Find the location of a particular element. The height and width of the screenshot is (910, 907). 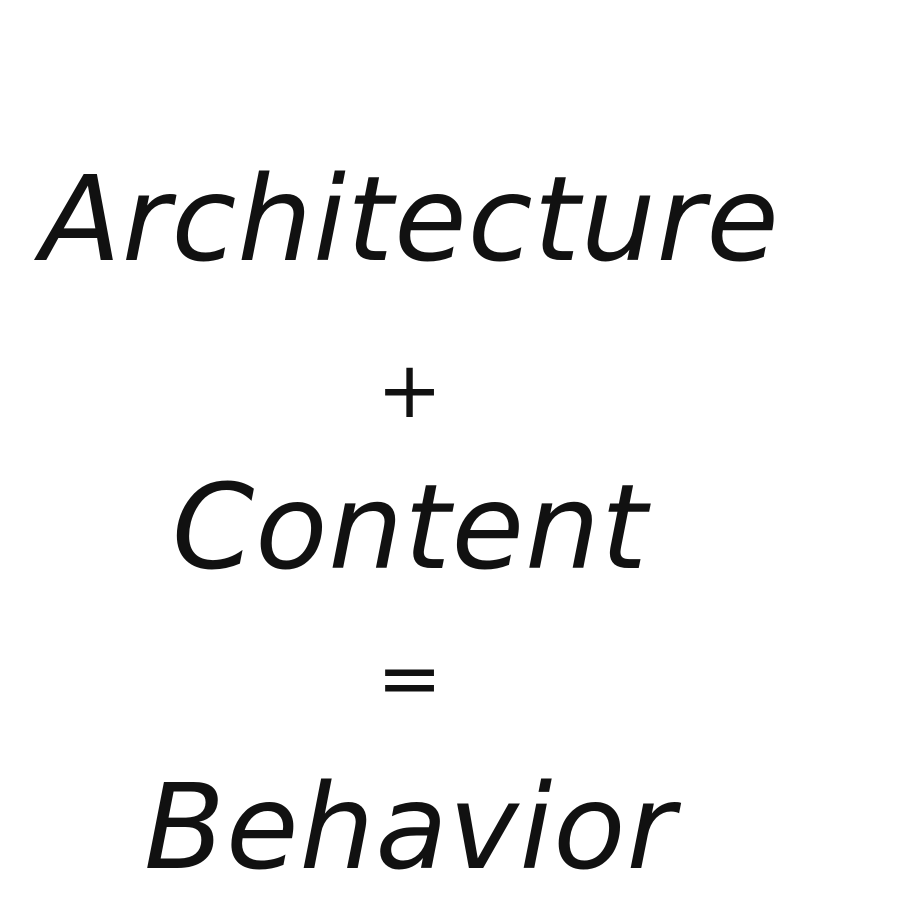

equation-term-behavior: Behavior is located at coordinates (410, 827).